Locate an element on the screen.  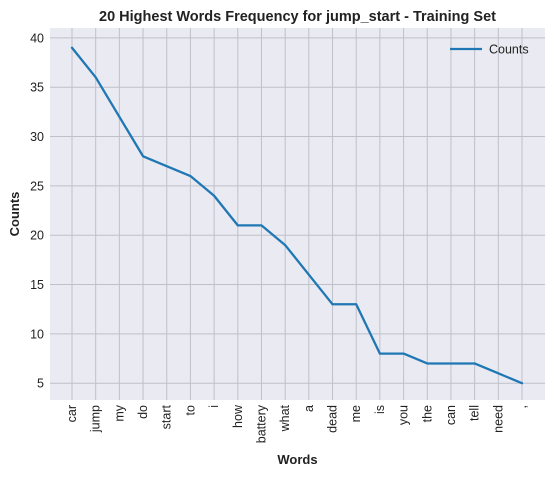
x-tick-label: battery is located at coordinates (261, 423).